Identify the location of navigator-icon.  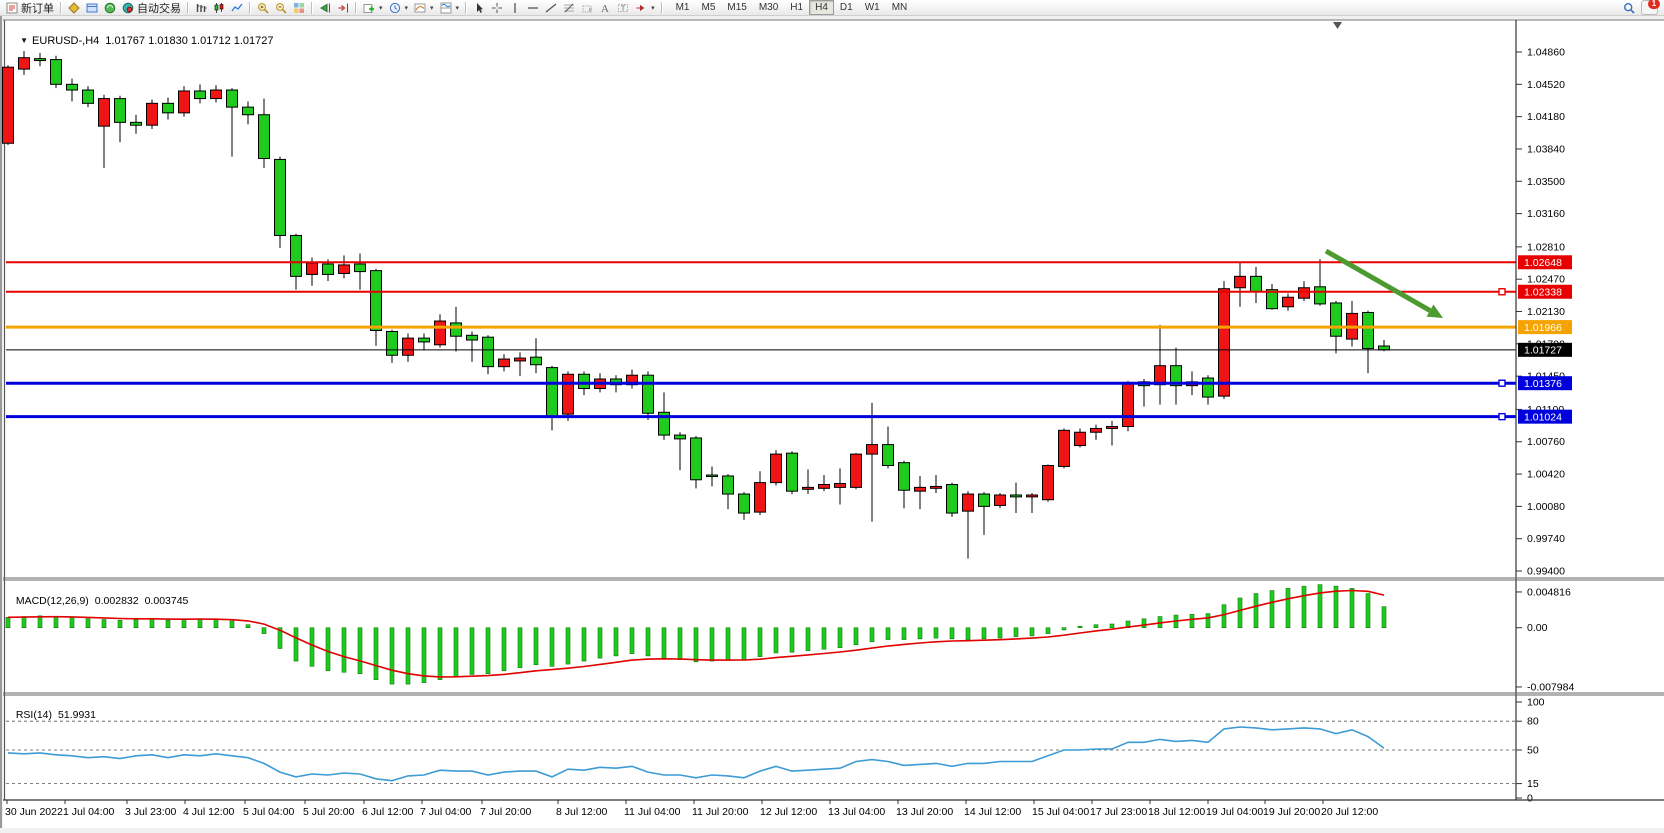
(110, 8).